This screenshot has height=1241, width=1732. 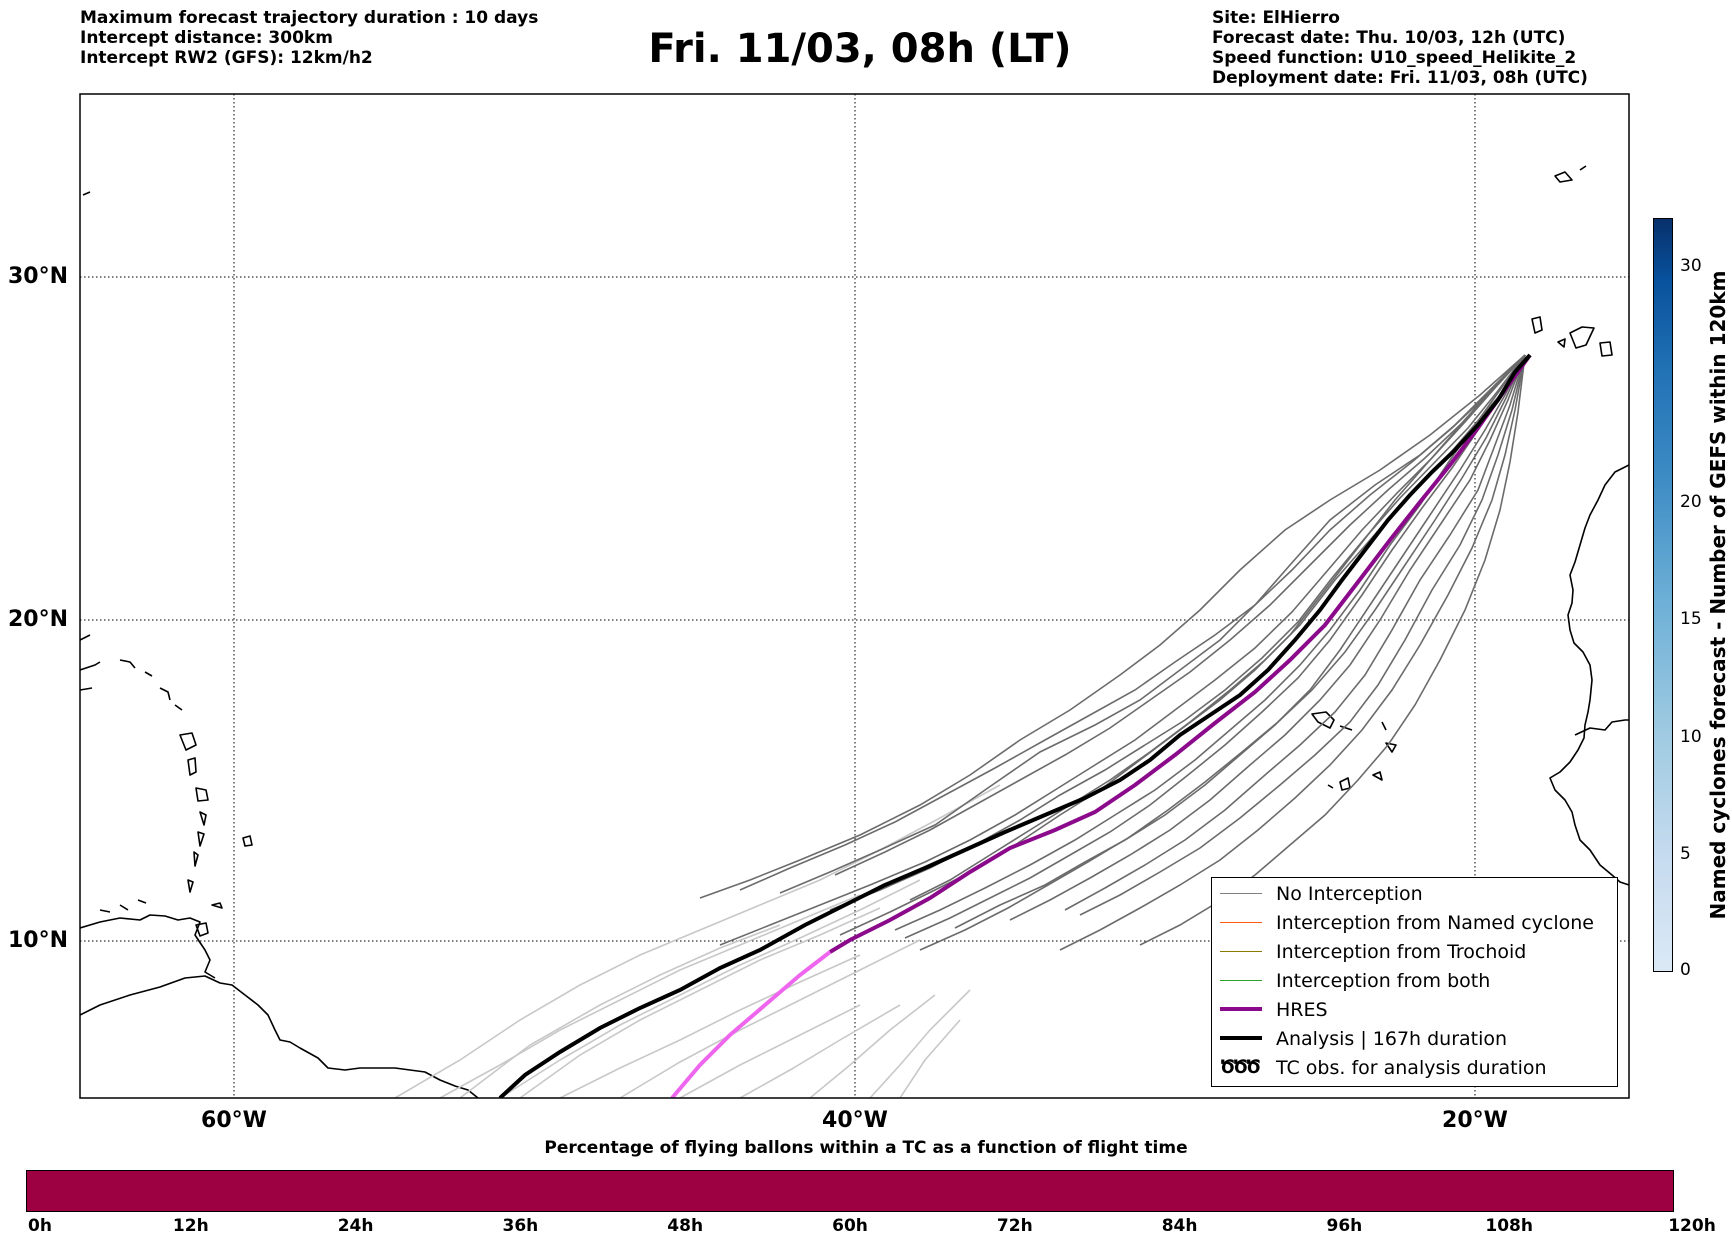 What do you see at coordinates (202, 929) in the screenshot?
I see `trinidad-island` at bounding box center [202, 929].